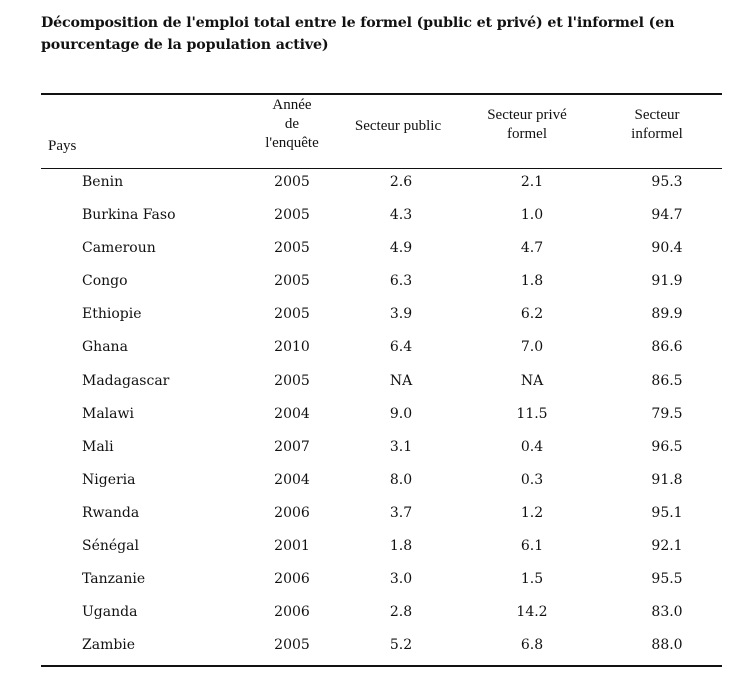 Image resolution: width=754 pixels, height=688 pixels. I want to click on cell-pays: Cameroun, so click(119, 248).